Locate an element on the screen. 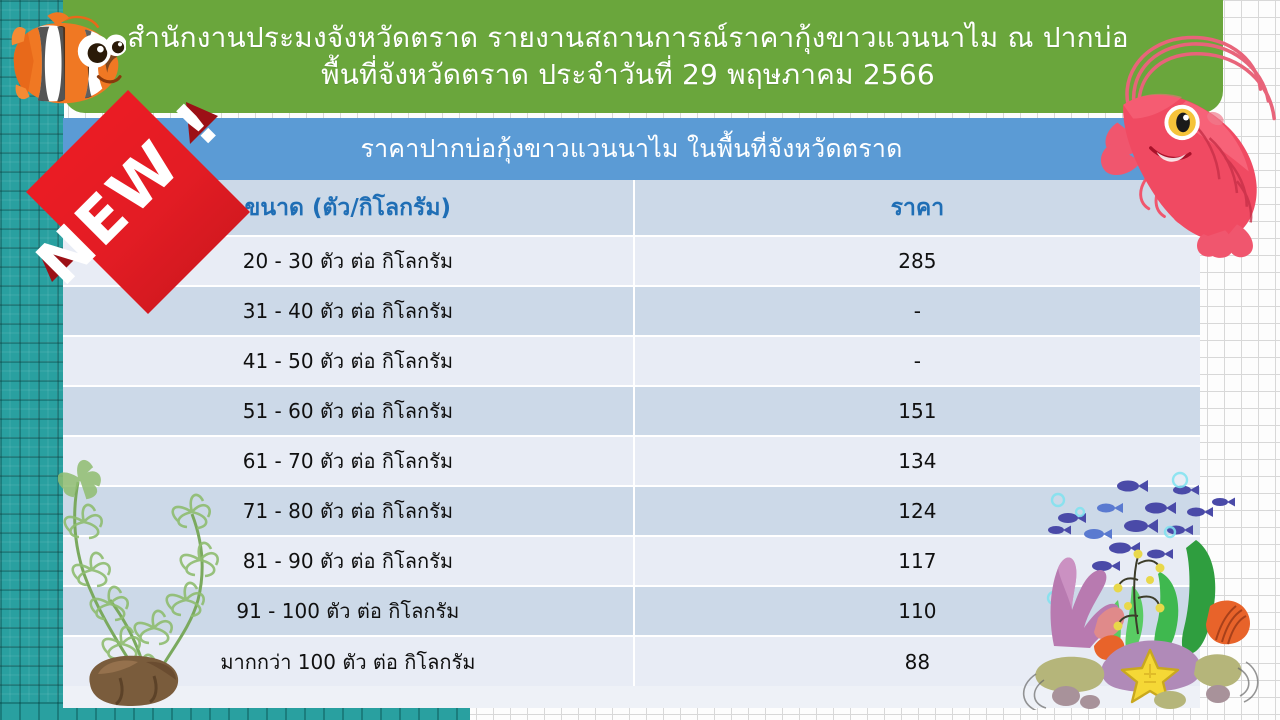  cell-size: 51 - 60 ตัว ต่อ กิโลกรัม is located at coordinates (349, 411).